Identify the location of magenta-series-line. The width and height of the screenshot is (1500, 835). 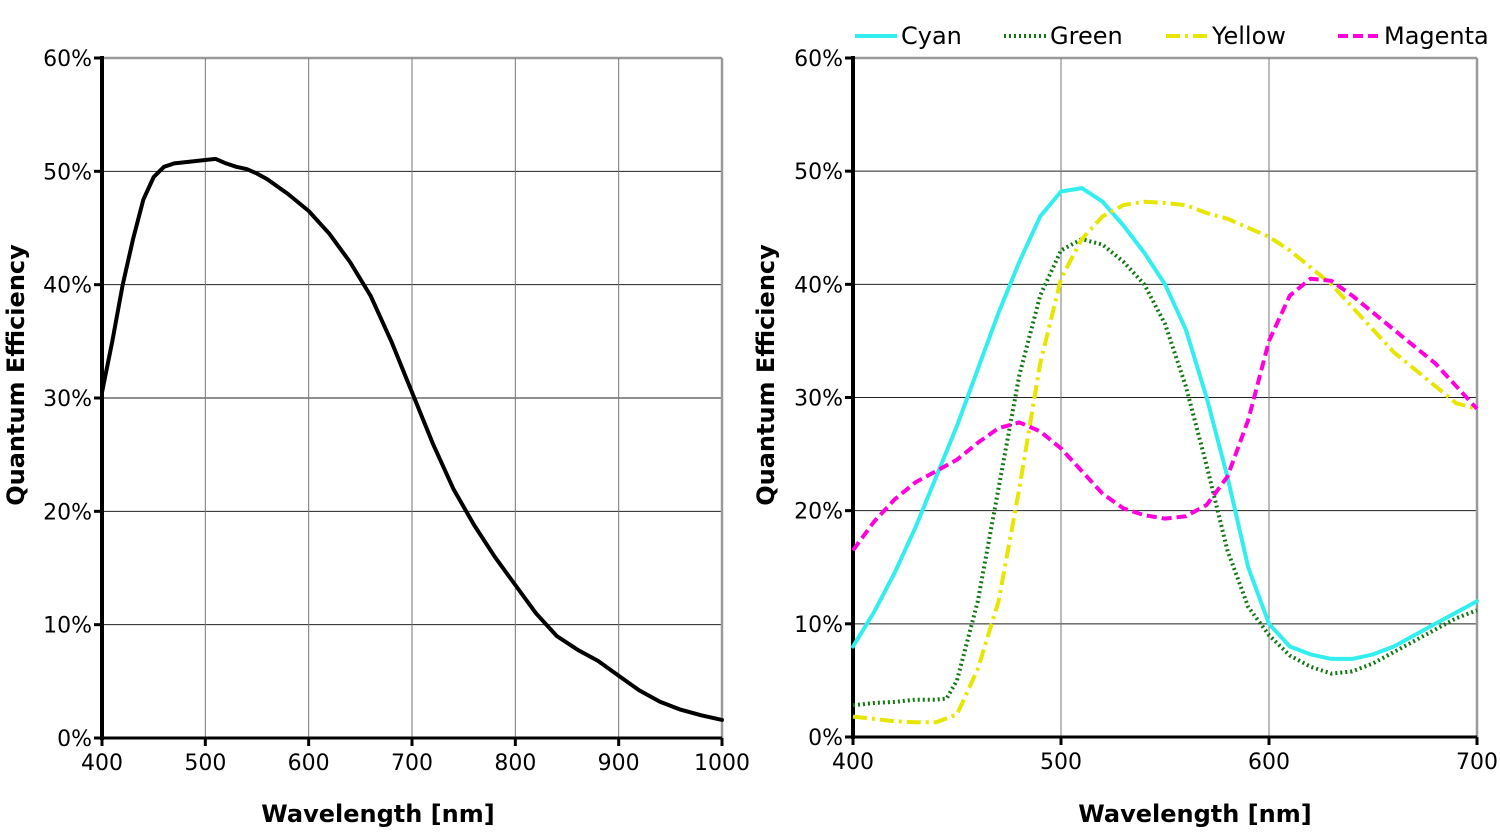
(1165, 414).